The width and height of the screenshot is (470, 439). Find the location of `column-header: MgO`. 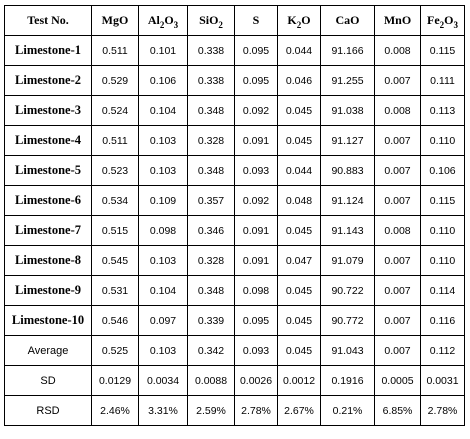

column-header: MgO is located at coordinates (115, 20).